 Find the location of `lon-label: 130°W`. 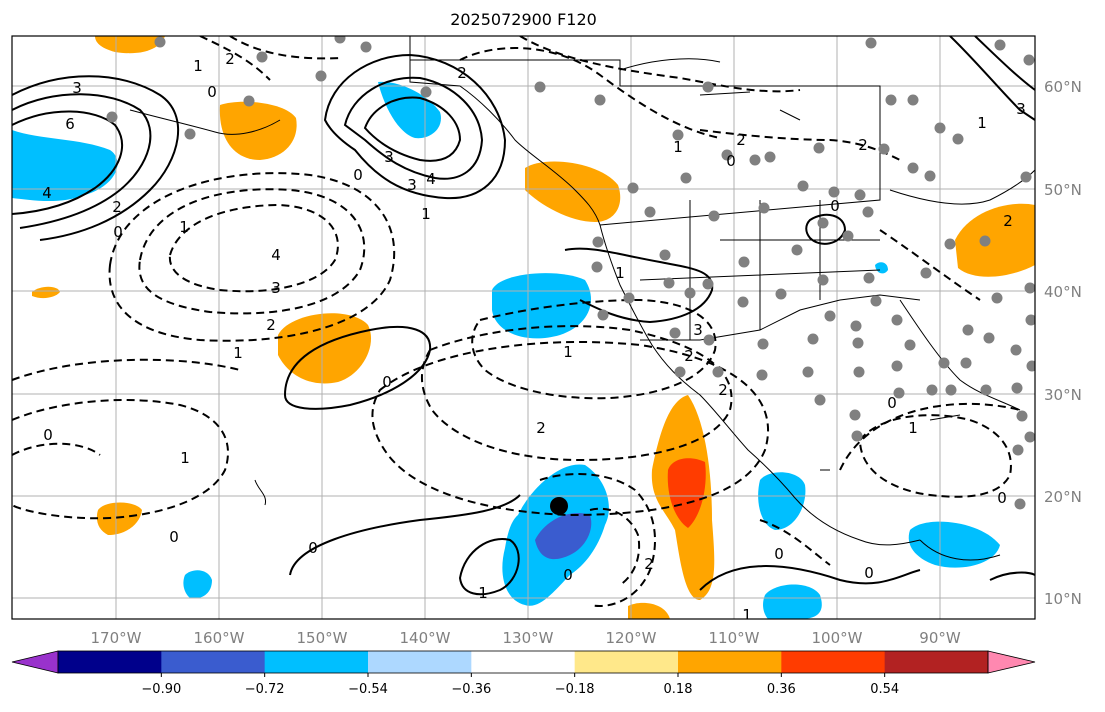

lon-label: 130°W is located at coordinates (528, 638).